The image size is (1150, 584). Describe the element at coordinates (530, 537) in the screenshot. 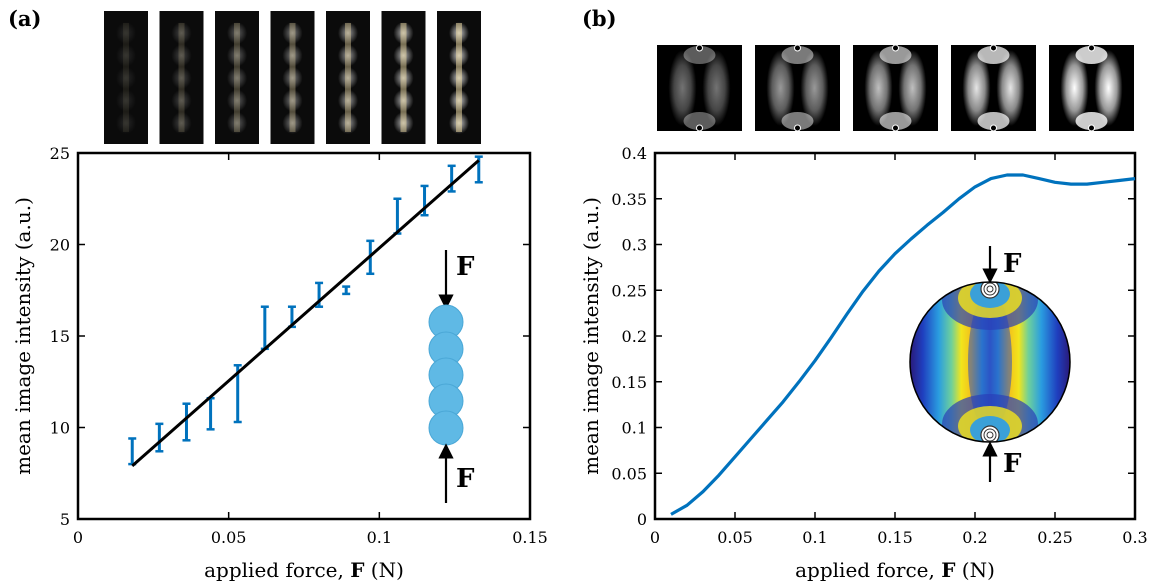

I see `x-tick-label-a: 0.15` at that location.